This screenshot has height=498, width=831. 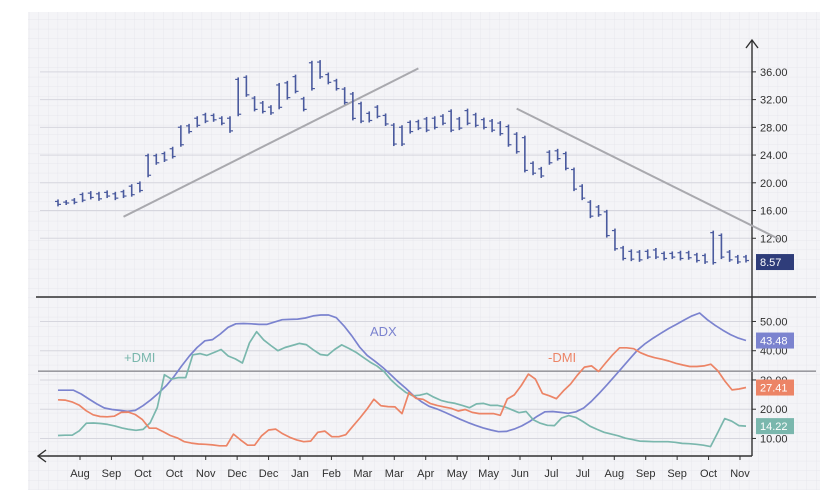 What do you see at coordinates (331, 474) in the screenshot?
I see `x-axis-tick-label: Feb` at bounding box center [331, 474].